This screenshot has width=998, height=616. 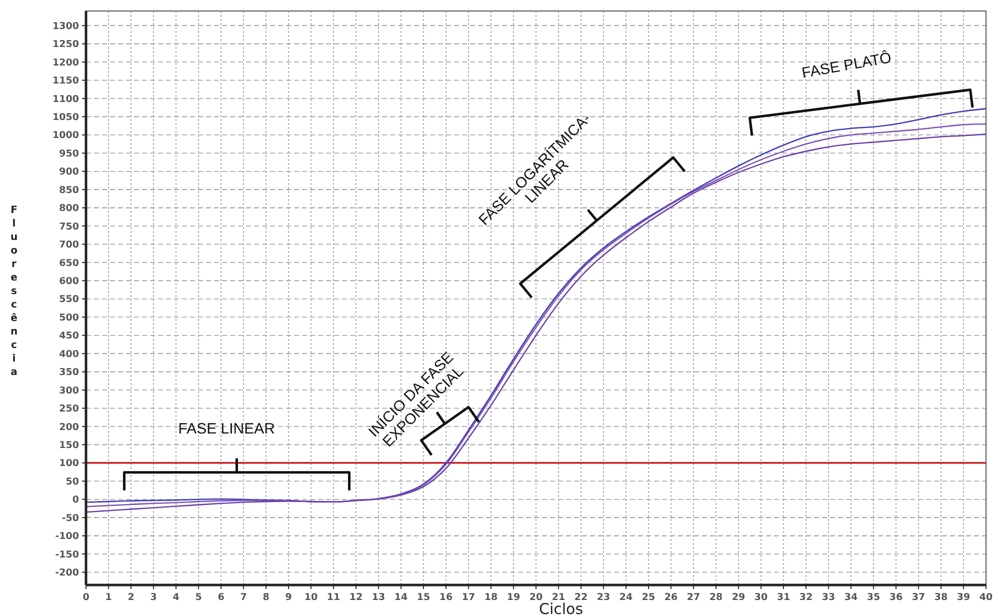 I want to click on x-tick-label: 18, so click(x=491, y=597).